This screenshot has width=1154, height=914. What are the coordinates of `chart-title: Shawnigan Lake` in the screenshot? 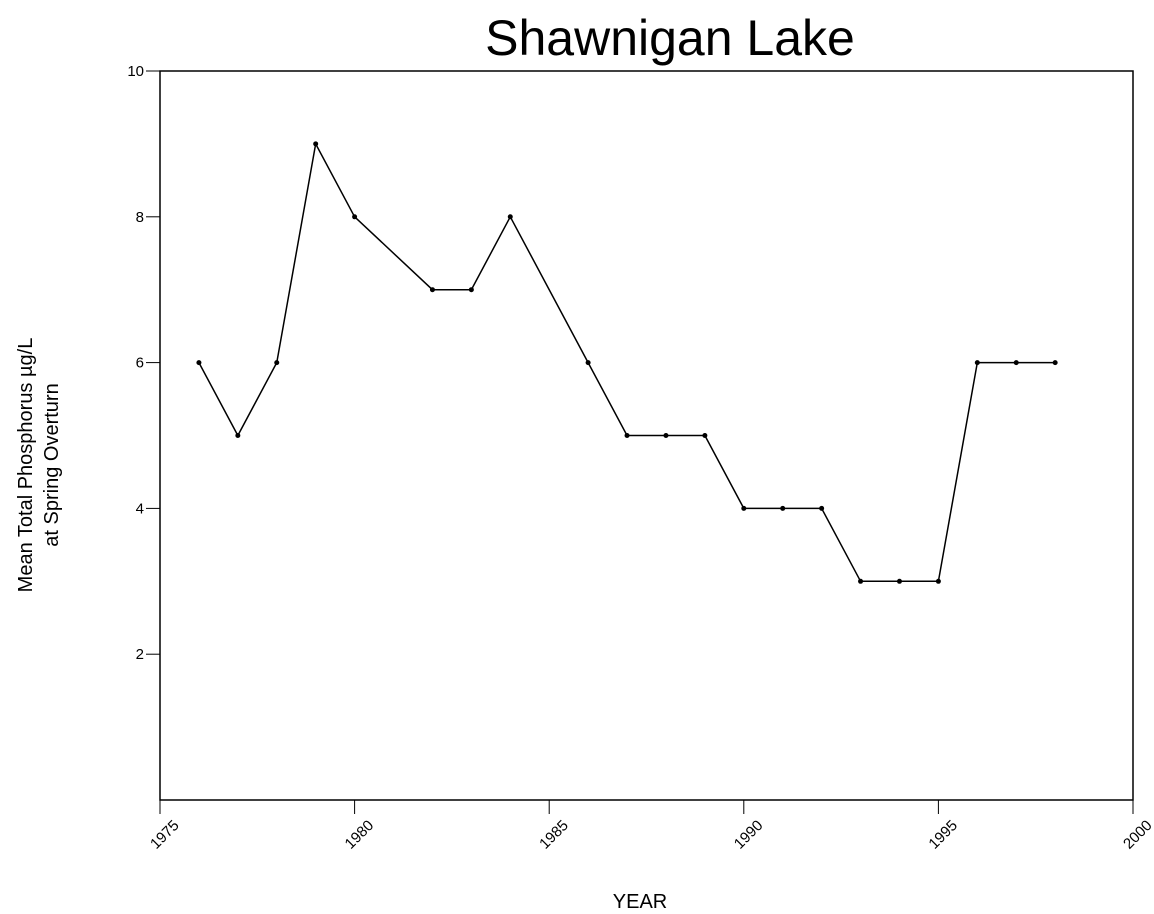 It's located at (670, 38).